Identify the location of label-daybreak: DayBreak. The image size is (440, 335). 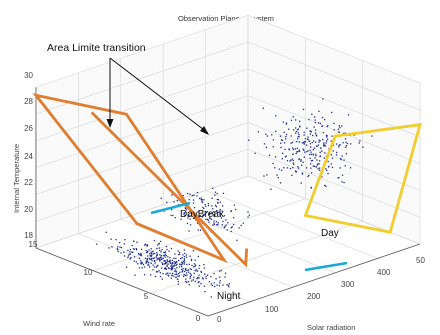
(202, 214).